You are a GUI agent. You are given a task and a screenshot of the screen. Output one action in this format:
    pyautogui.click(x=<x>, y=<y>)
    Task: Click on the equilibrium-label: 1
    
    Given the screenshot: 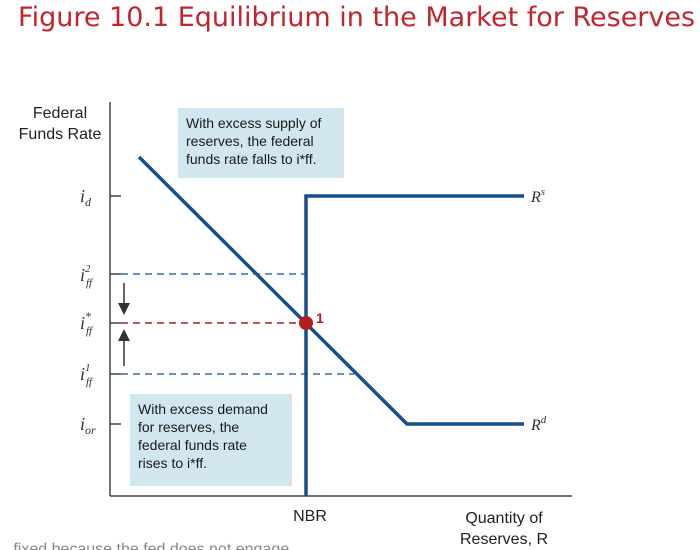 What is the action you would take?
    pyautogui.click(x=320, y=318)
    